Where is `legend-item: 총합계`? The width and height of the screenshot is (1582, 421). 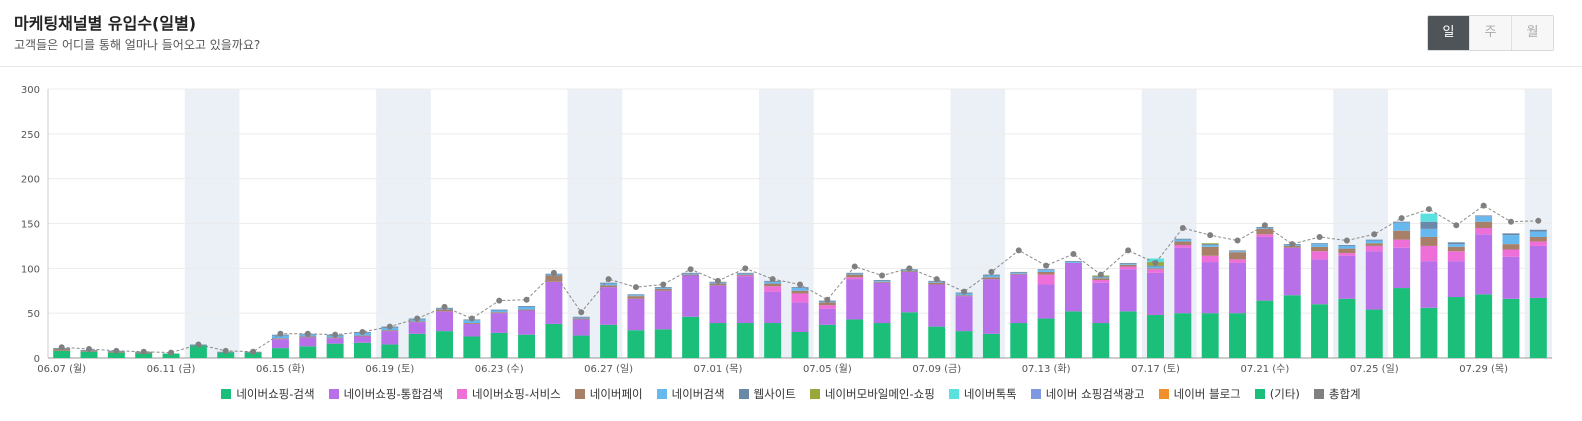 legend-item: 총합계 is located at coordinates (1337, 394).